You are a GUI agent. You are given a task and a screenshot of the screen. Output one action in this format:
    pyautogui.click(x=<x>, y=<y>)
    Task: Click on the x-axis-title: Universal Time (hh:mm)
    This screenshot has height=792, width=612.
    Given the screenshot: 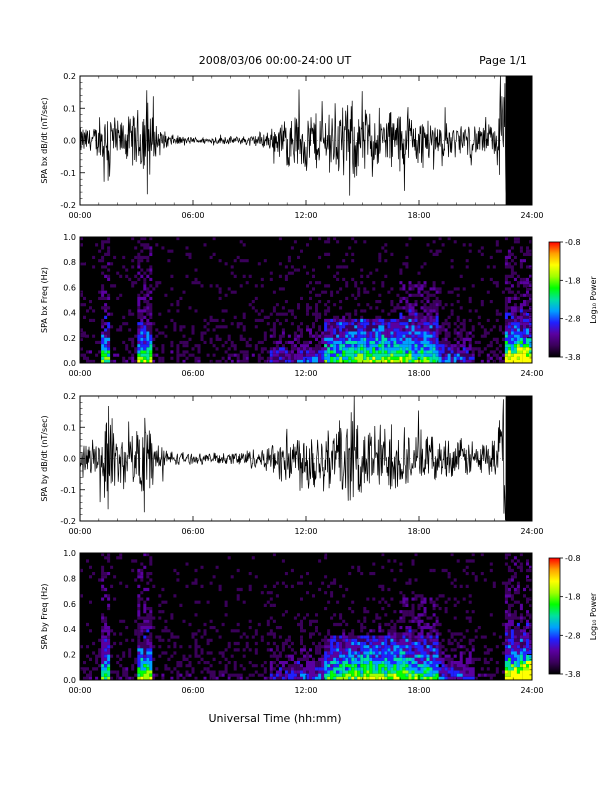 What is the action you would take?
    pyautogui.click(x=275, y=718)
    